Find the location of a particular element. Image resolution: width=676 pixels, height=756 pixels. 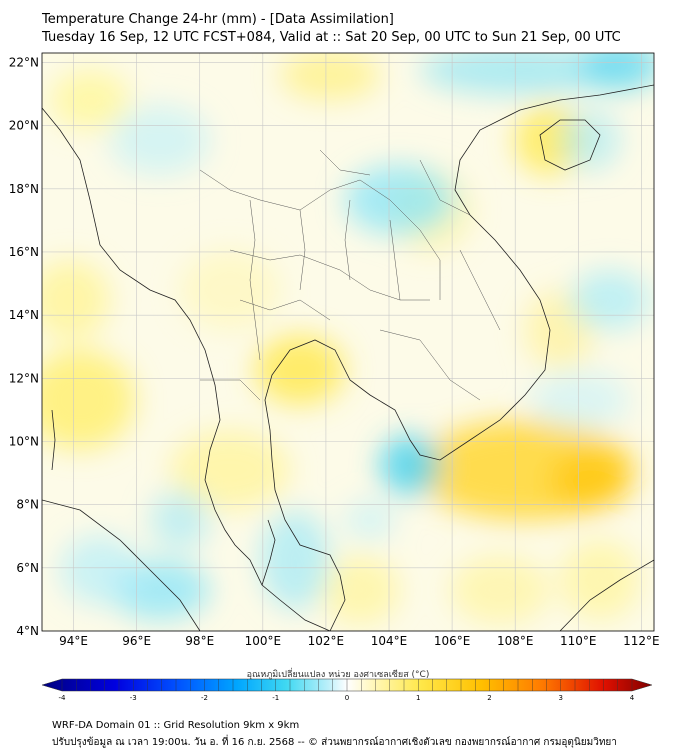

colorbar-tick-label: 0 is located at coordinates (347, 698).